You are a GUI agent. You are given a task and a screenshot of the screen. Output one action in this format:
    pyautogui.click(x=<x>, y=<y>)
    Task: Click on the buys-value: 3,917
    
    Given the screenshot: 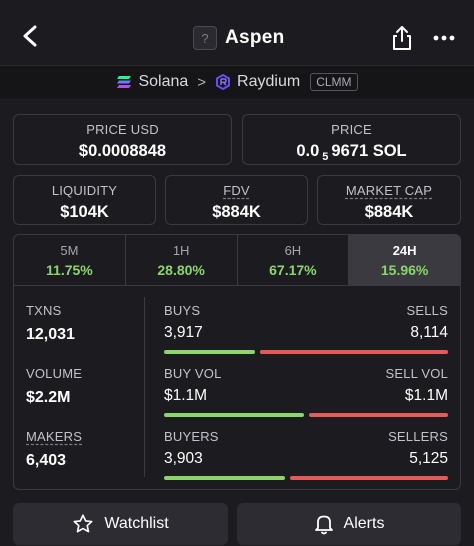 What is the action you would take?
    pyautogui.click(x=183, y=332)
    